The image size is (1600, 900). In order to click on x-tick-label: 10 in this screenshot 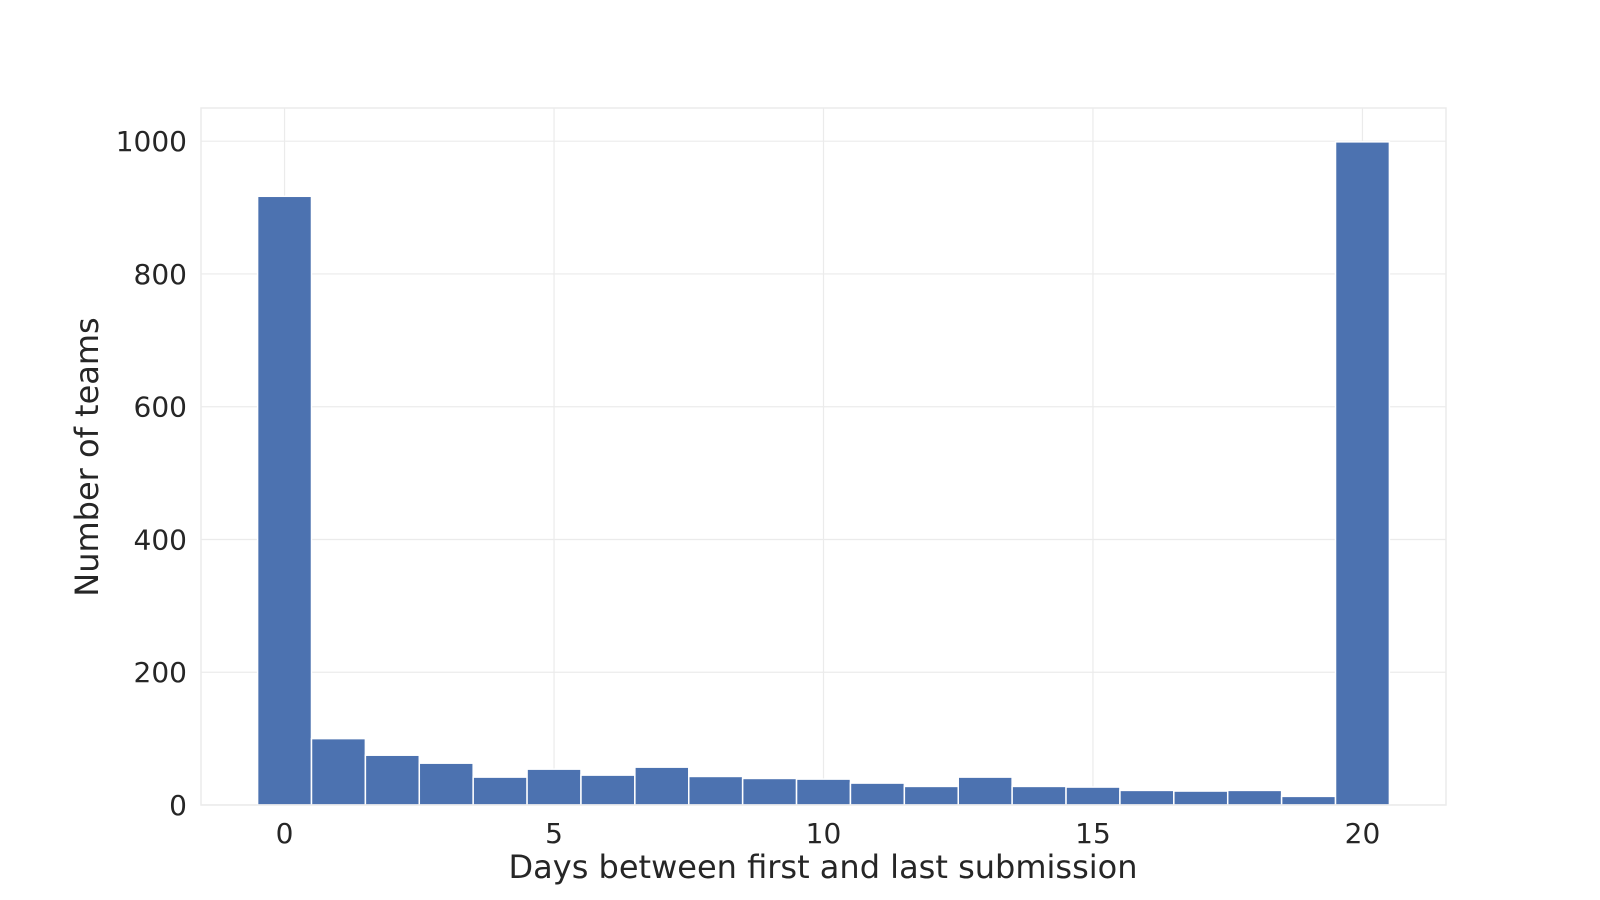, I will do `click(824, 833)`.